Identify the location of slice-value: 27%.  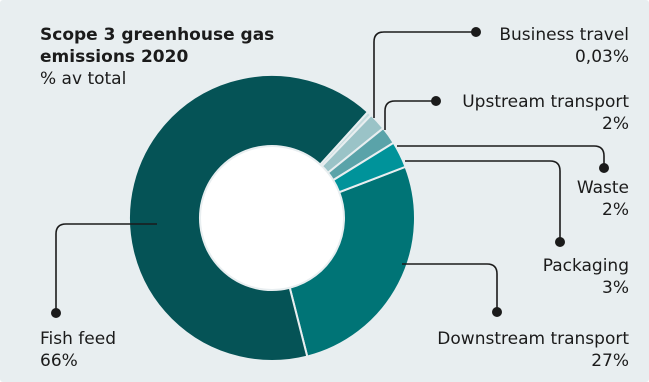
(610, 361).